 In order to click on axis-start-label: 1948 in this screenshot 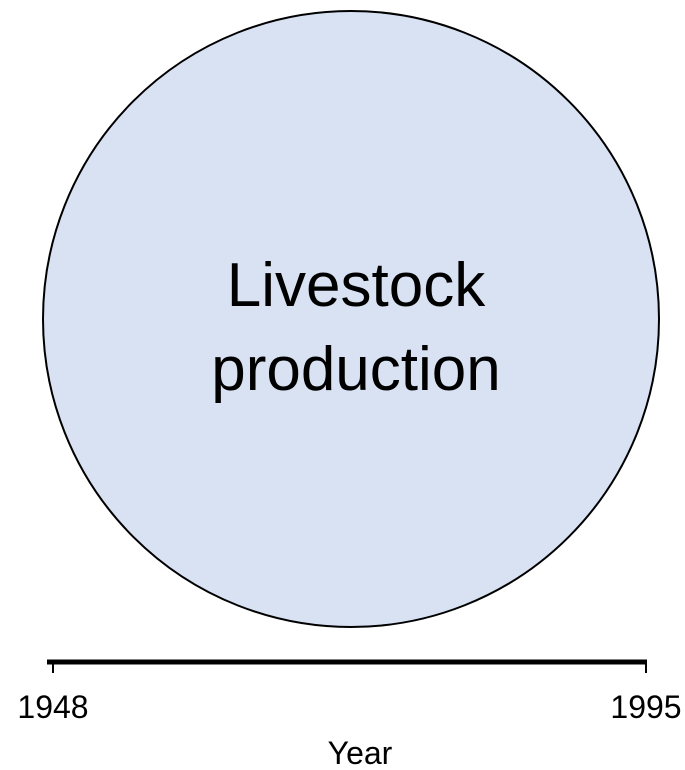, I will do `click(52, 707)`.